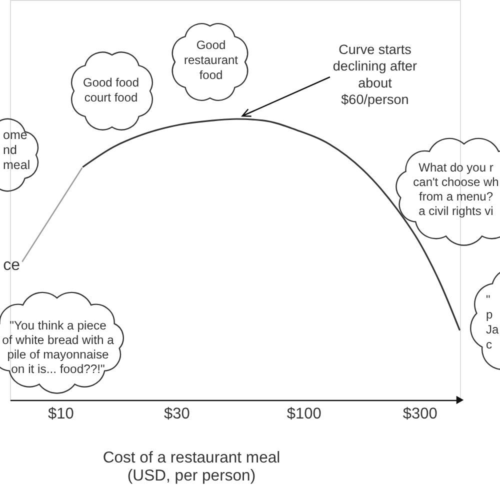 The image size is (500, 500). I want to click on x-tick-label: $10, so click(61, 414).